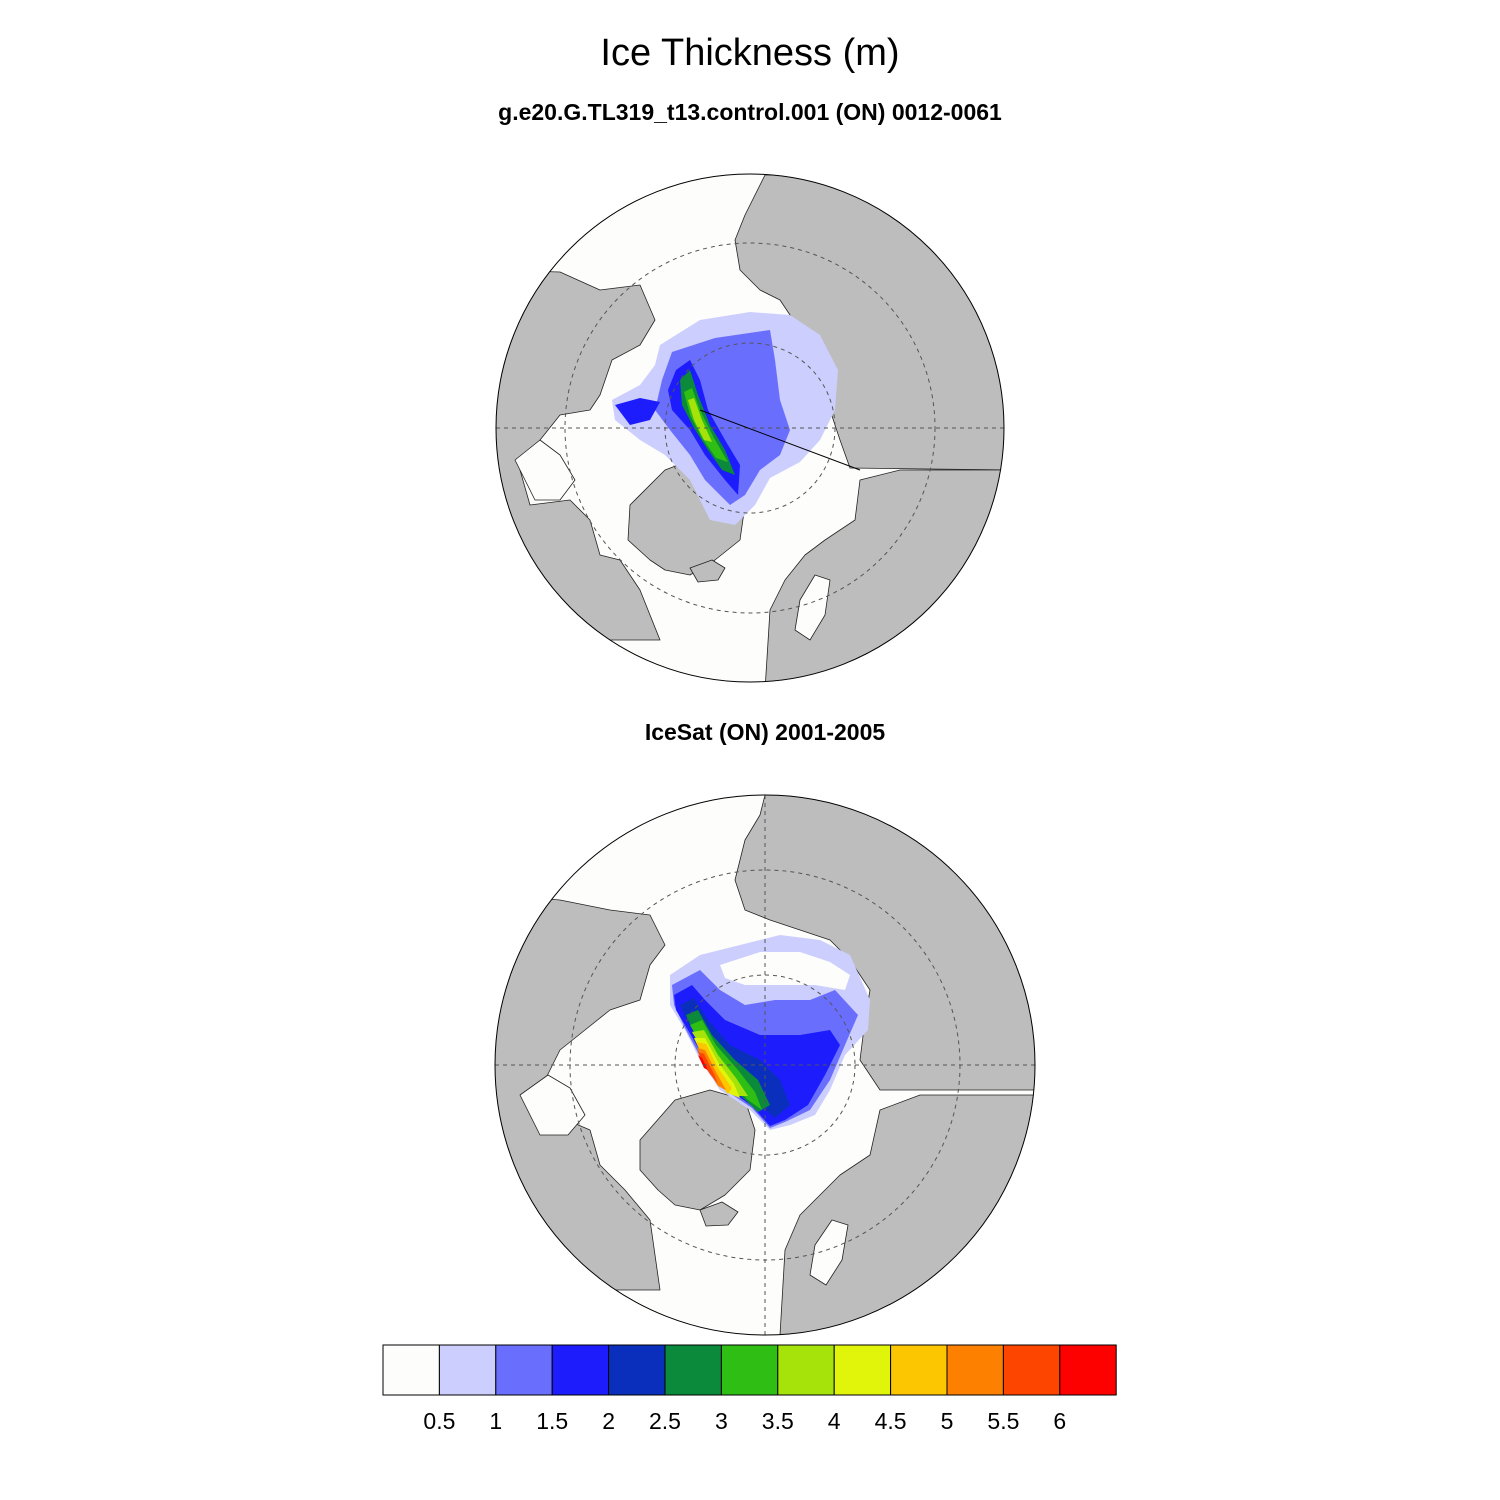 The image size is (1500, 1500). What do you see at coordinates (947, 1421) in the screenshot?
I see `colorbar-label: 5` at bounding box center [947, 1421].